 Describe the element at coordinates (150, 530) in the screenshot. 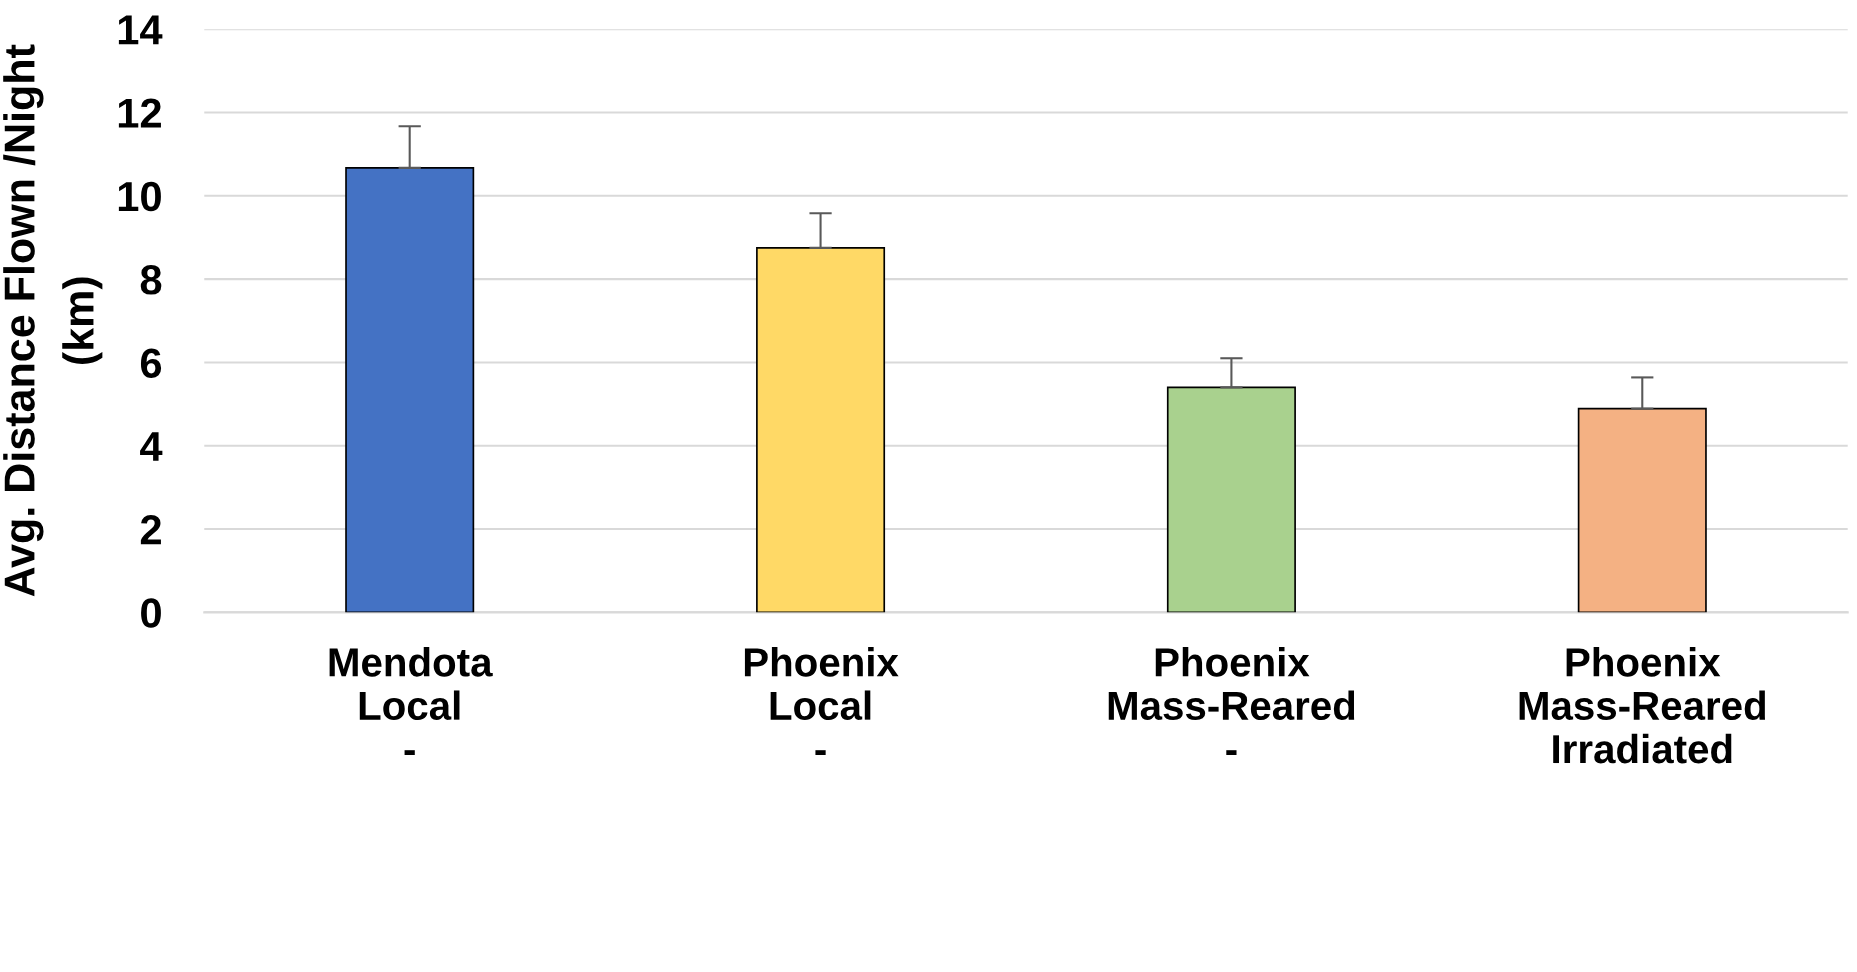

I see `y-tick-label: 2` at that location.